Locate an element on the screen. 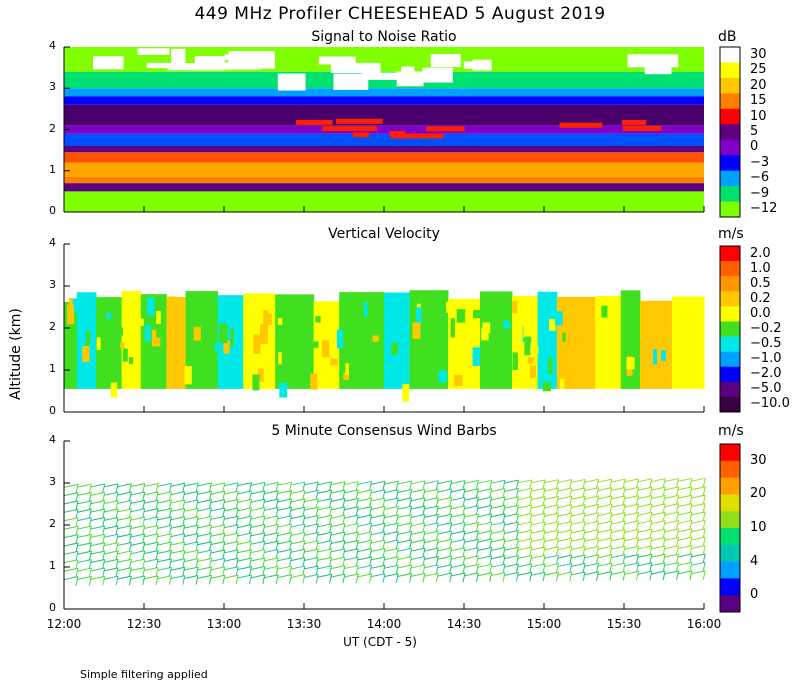  y-axis-label: Altitude (km) is located at coordinates (16, 354).